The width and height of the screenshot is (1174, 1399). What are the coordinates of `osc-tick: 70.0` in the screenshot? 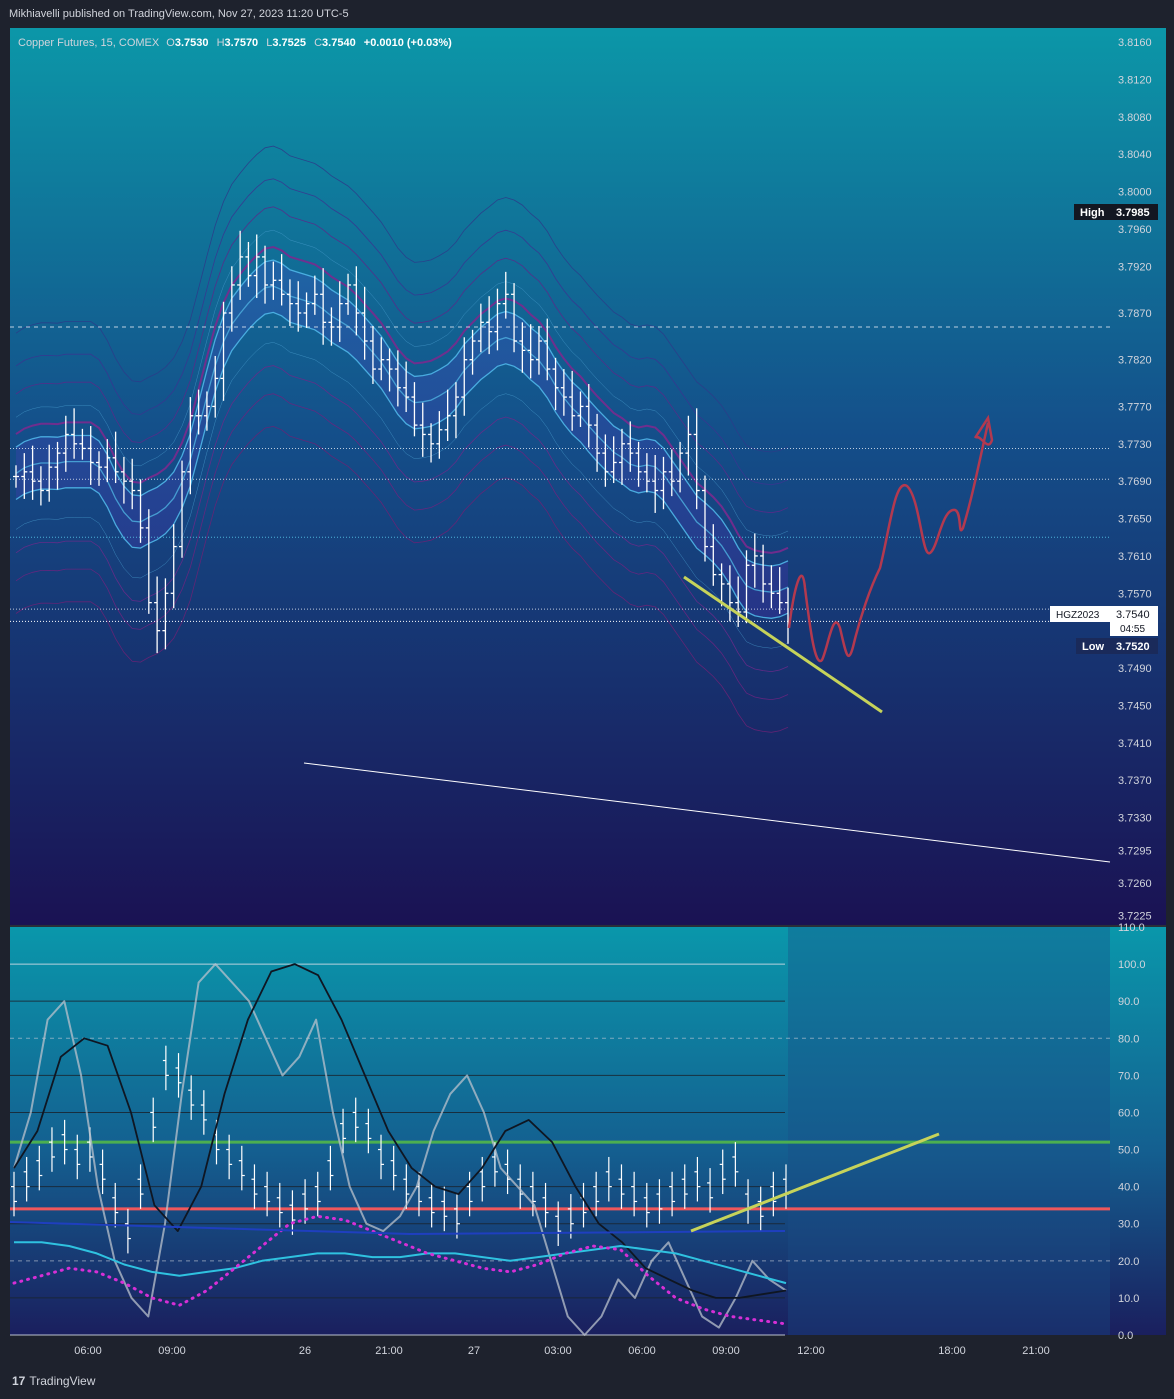 It's located at (1128, 1076).